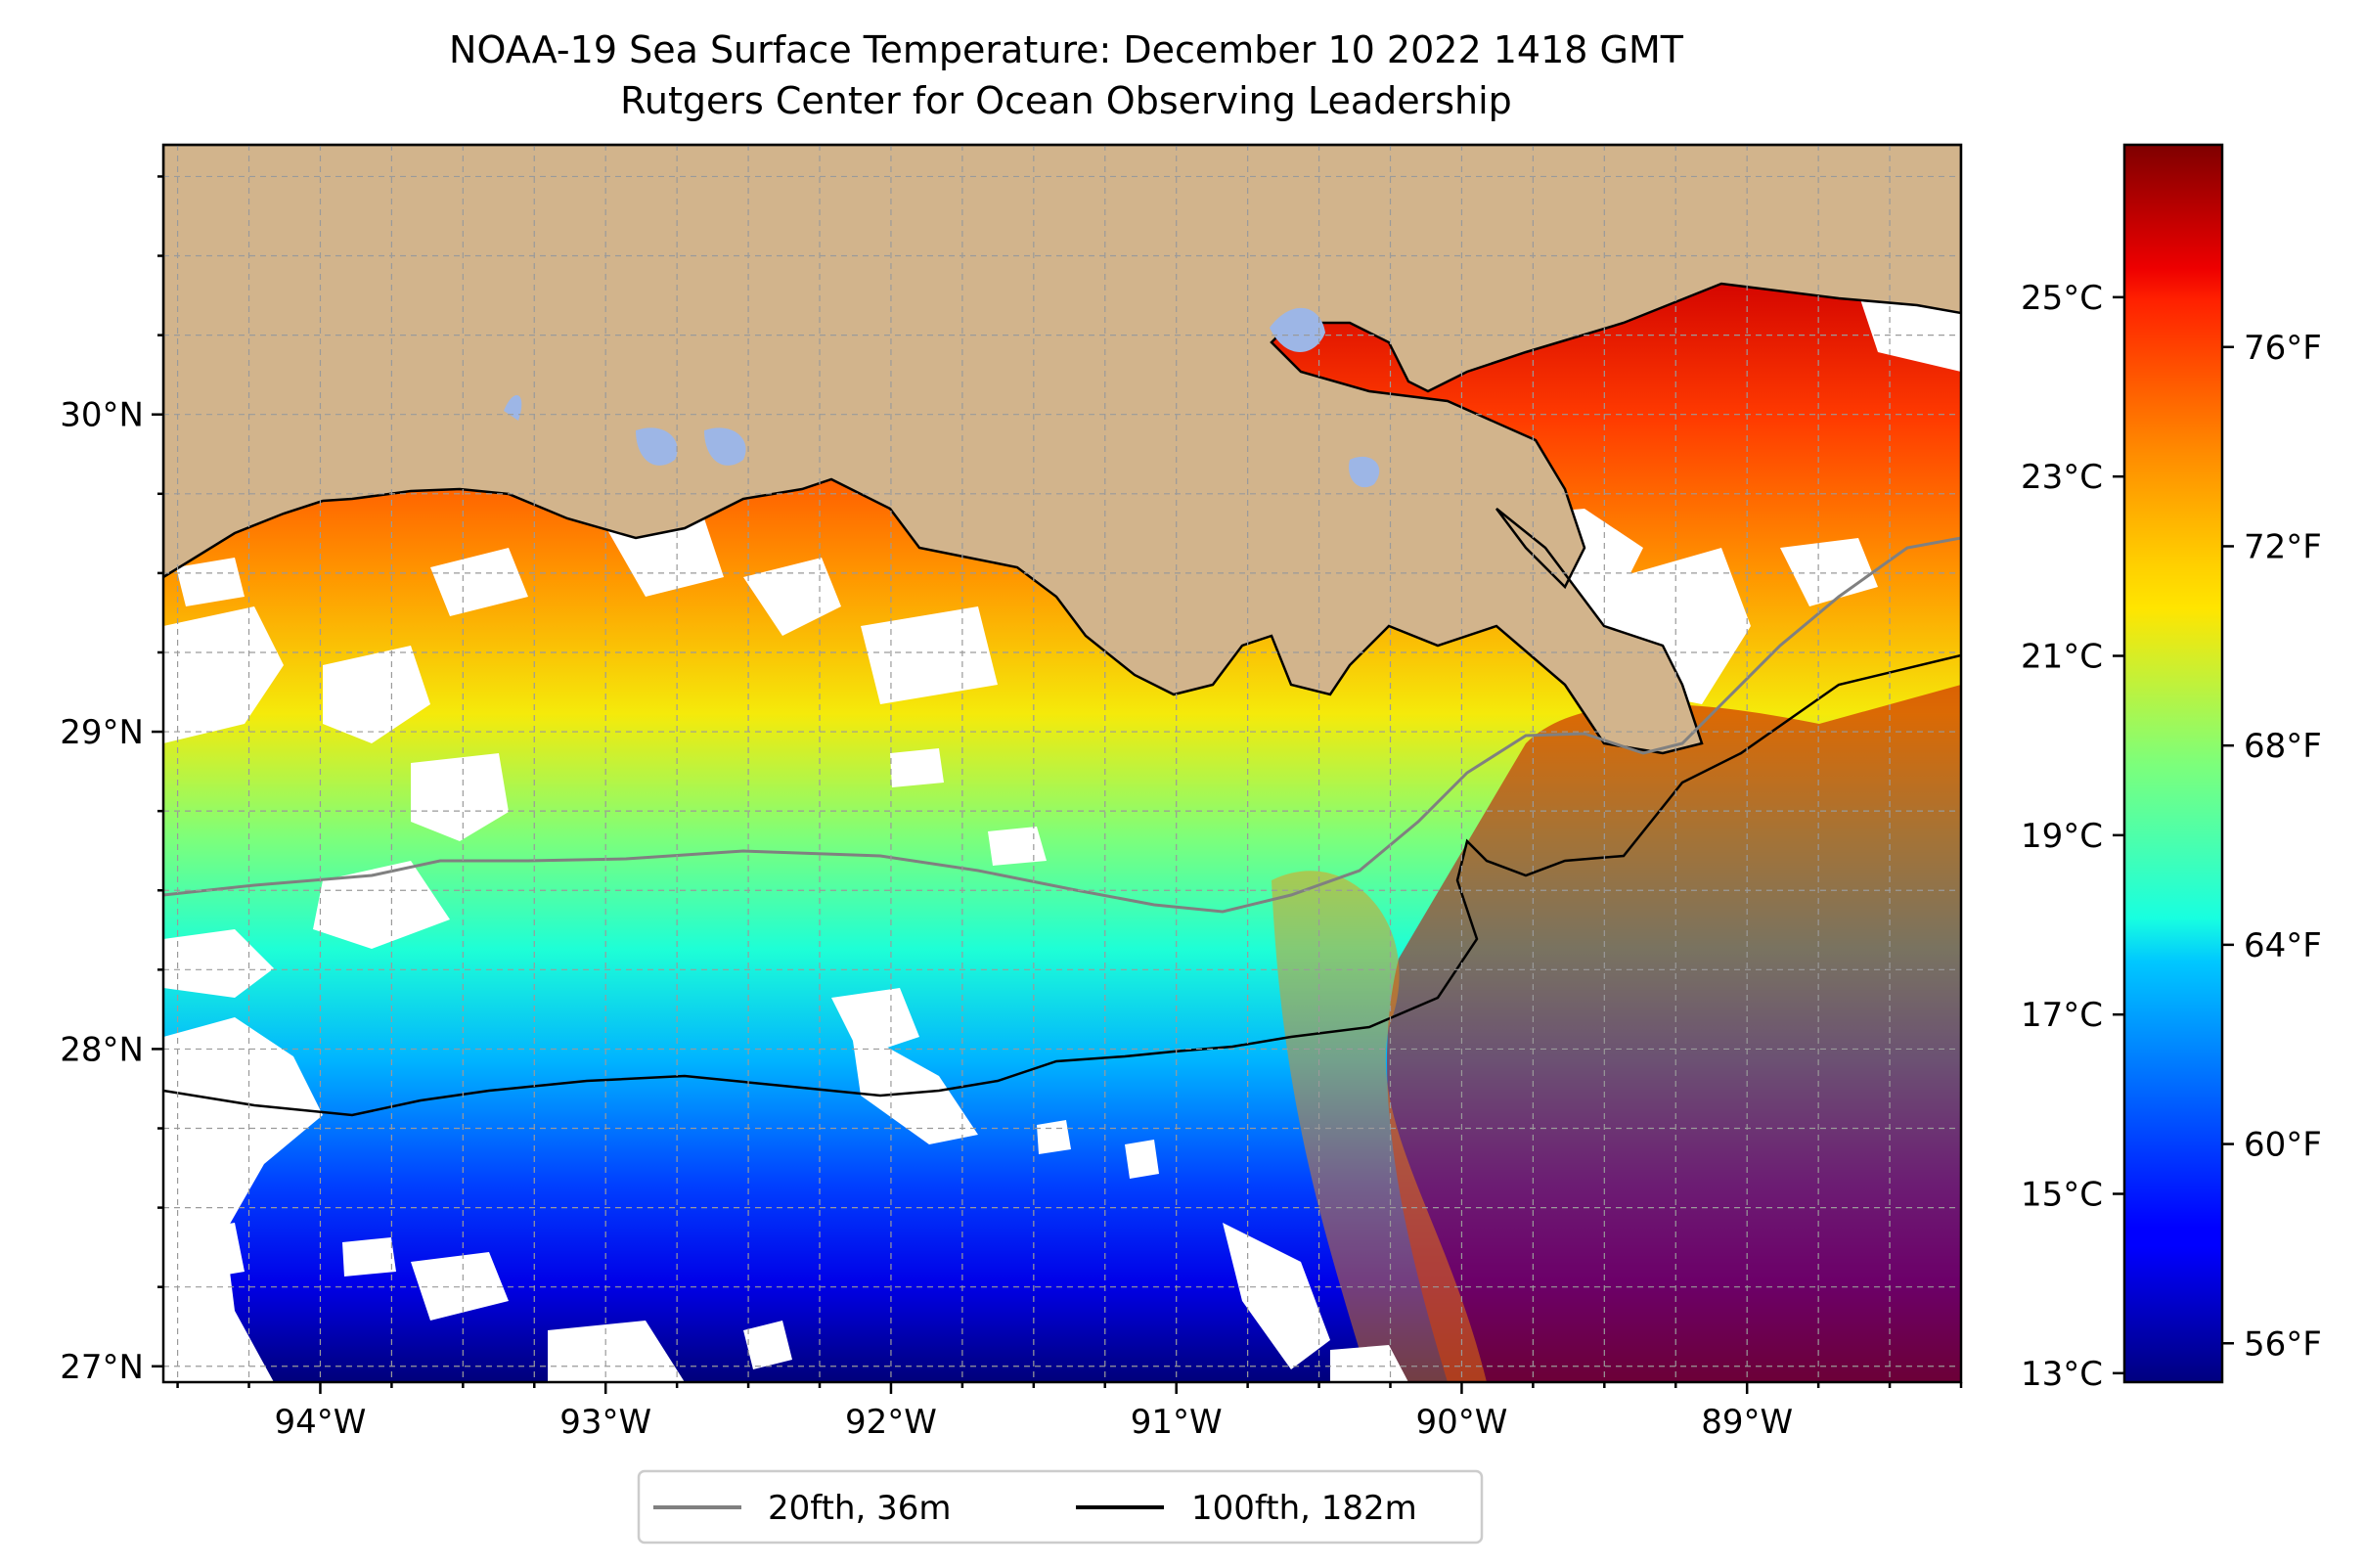 The image size is (2365, 1568). What do you see at coordinates (2283, 1344) in the screenshot?
I see `fahrenheit-tick-label: 56°F` at bounding box center [2283, 1344].